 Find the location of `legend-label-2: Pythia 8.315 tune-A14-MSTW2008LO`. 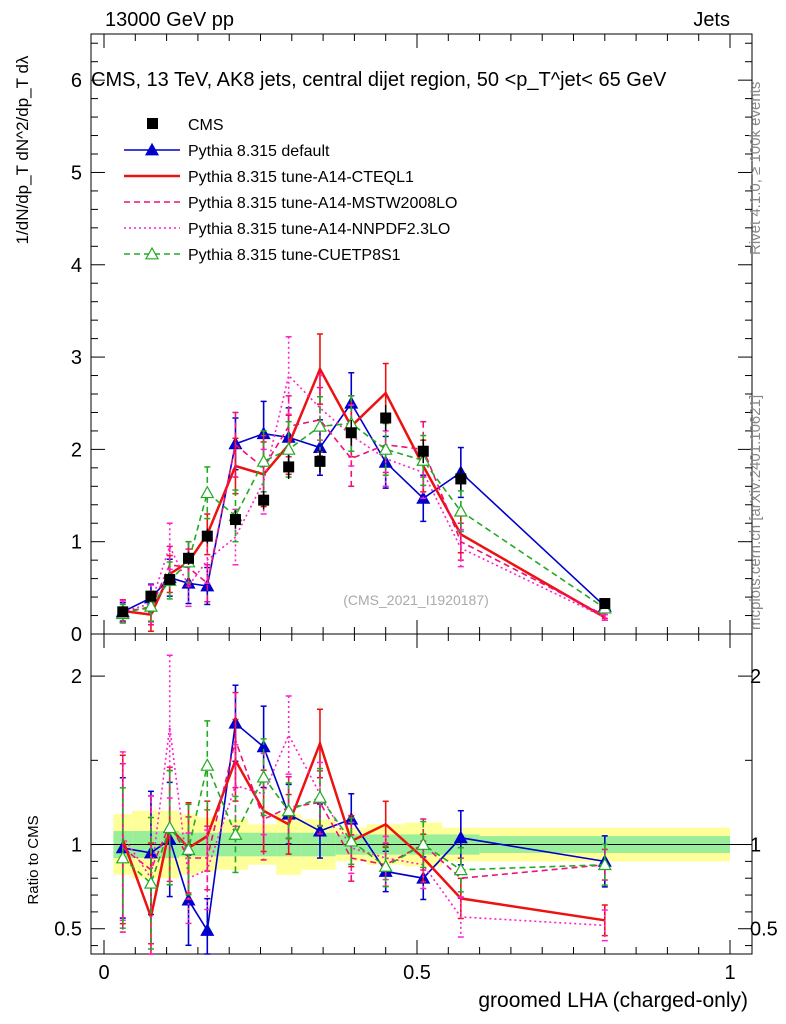

legend-label-2: Pythia 8.315 tune-A14-MSTW2008LO is located at coordinates (322, 203).